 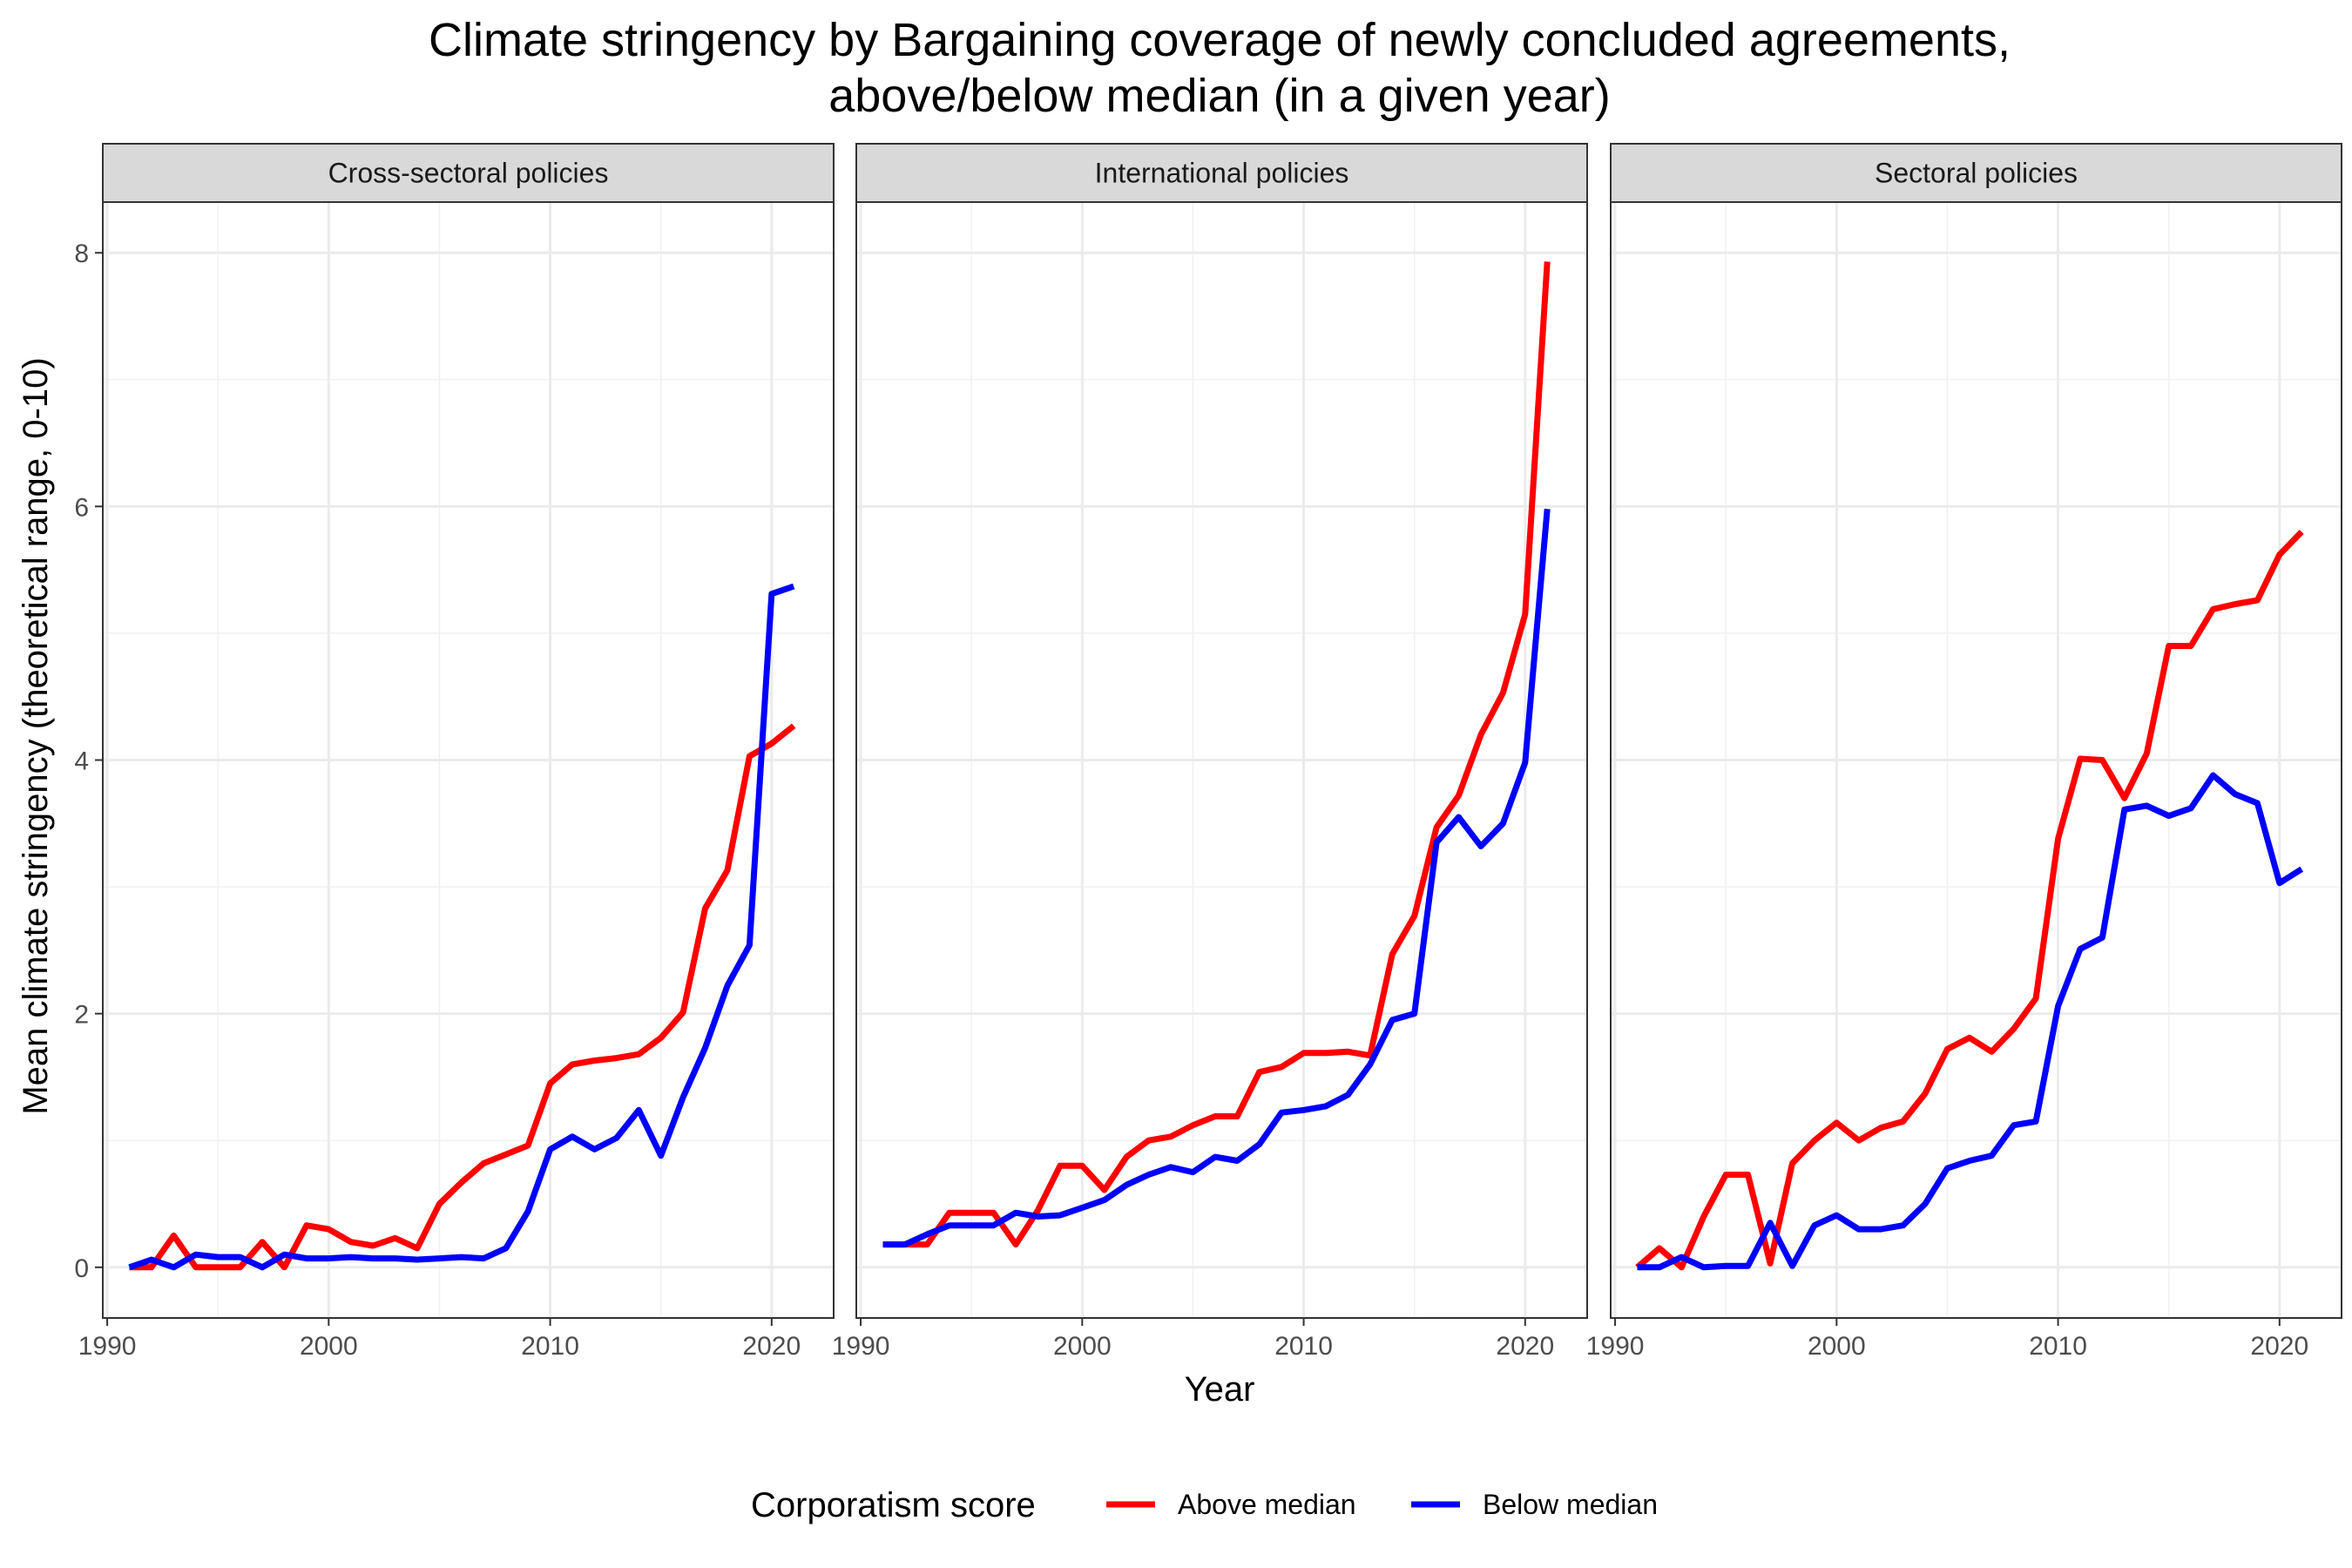 I want to click on facet-strip-label-international-policies: International policies, so click(x=1222, y=173).